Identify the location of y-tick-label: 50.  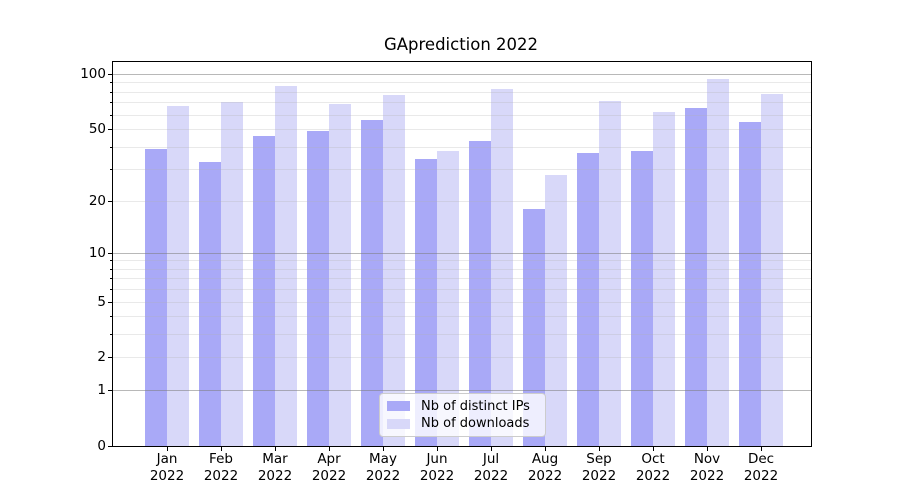
(97, 129).